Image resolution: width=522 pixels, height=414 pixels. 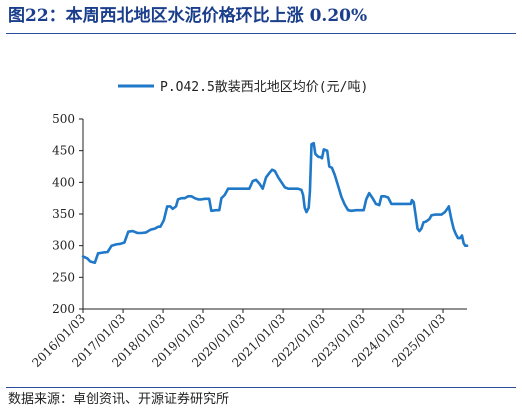 What do you see at coordinates (188, 16) in the screenshot?
I see `chart-title: 图22：本周西北地区水泥价格环比上涨 0.20%` at bounding box center [188, 16].